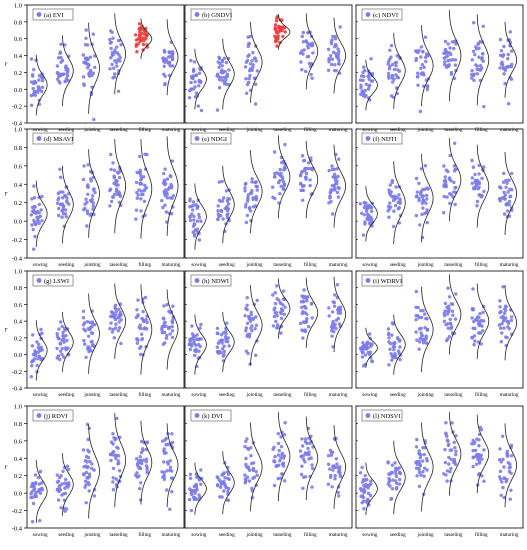 The height and width of the screenshot is (550, 527). What do you see at coordinates (398, 265) in the screenshot?
I see `x-tick-label: seeding` at bounding box center [398, 265].